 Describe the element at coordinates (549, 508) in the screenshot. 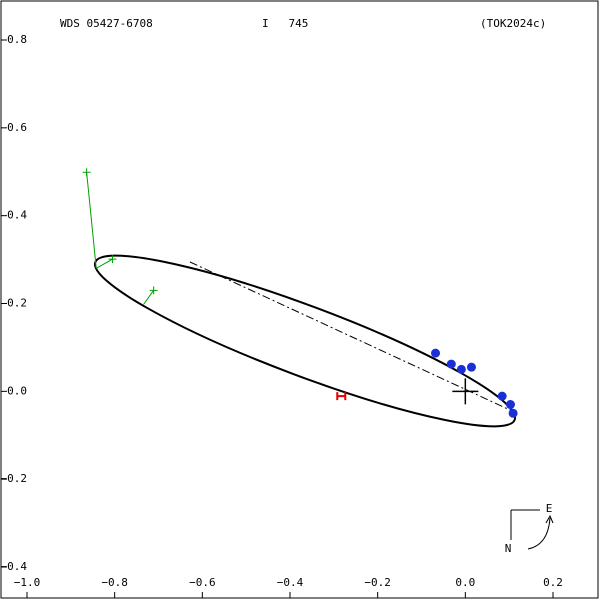

I see `compass-e: E` at that location.